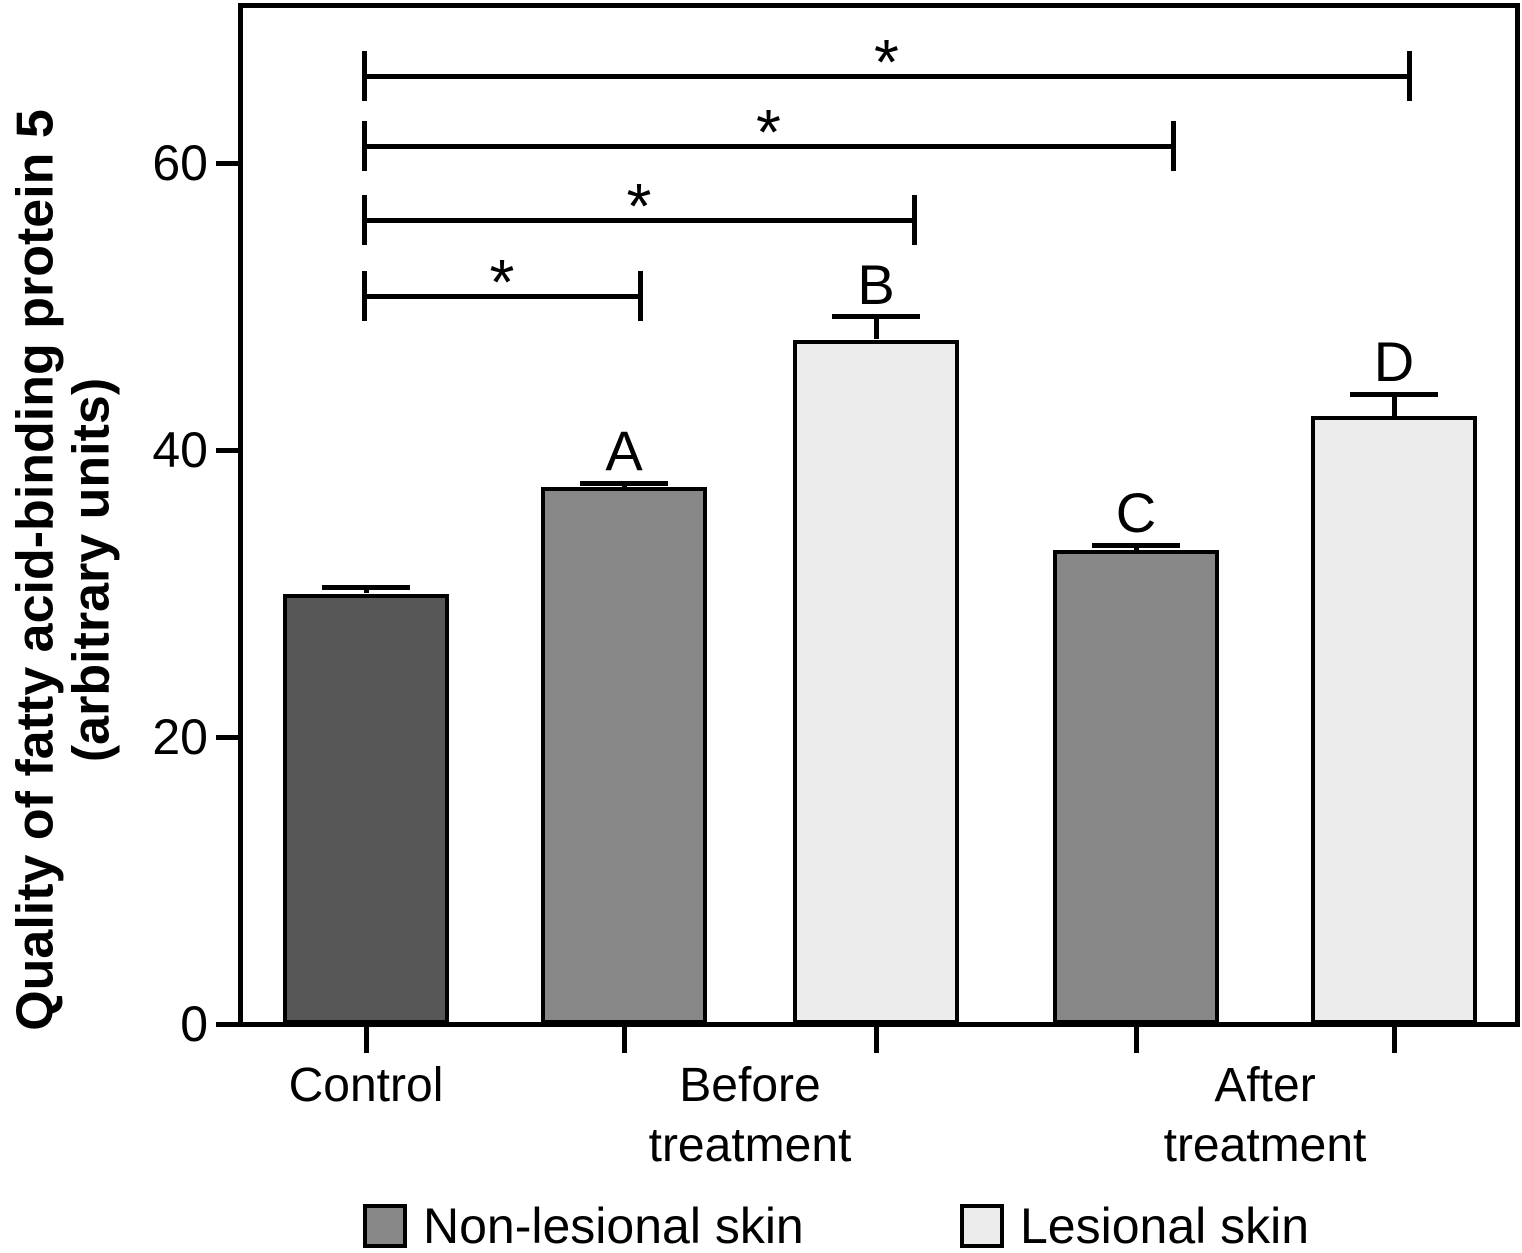 Image resolution: width=1522 pixels, height=1253 pixels. What do you see at coordinates (1136, 513) in the screenshot?
I see `bar-letter-label: C` at bounding box center [1136, 513].